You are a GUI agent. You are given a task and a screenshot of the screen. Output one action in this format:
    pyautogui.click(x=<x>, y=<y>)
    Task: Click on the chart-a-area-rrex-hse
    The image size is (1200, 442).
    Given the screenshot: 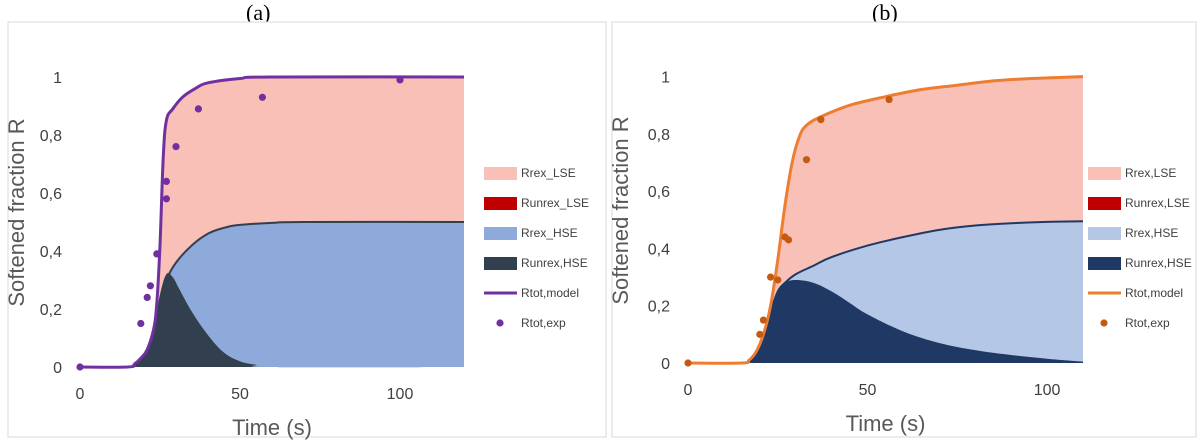 What is the action you would take?
    pyautogui.click(x=272, y=294)
    